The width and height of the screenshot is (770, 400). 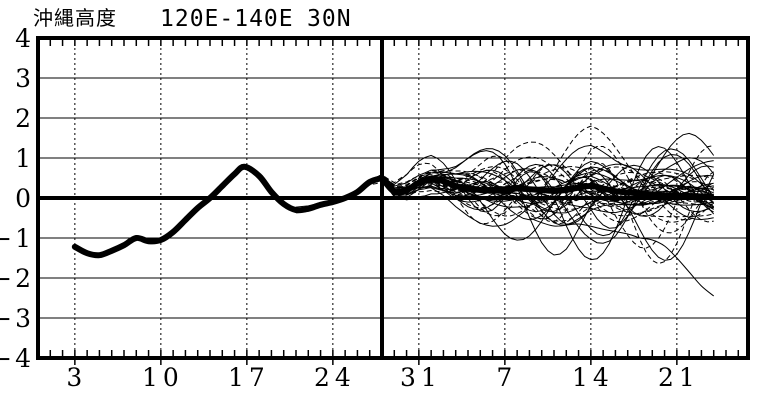 What do you see at coordinates (24, 38) in the screenshot?
I see `y-axis-tick-label: 4` at bounding box center [24, 38].